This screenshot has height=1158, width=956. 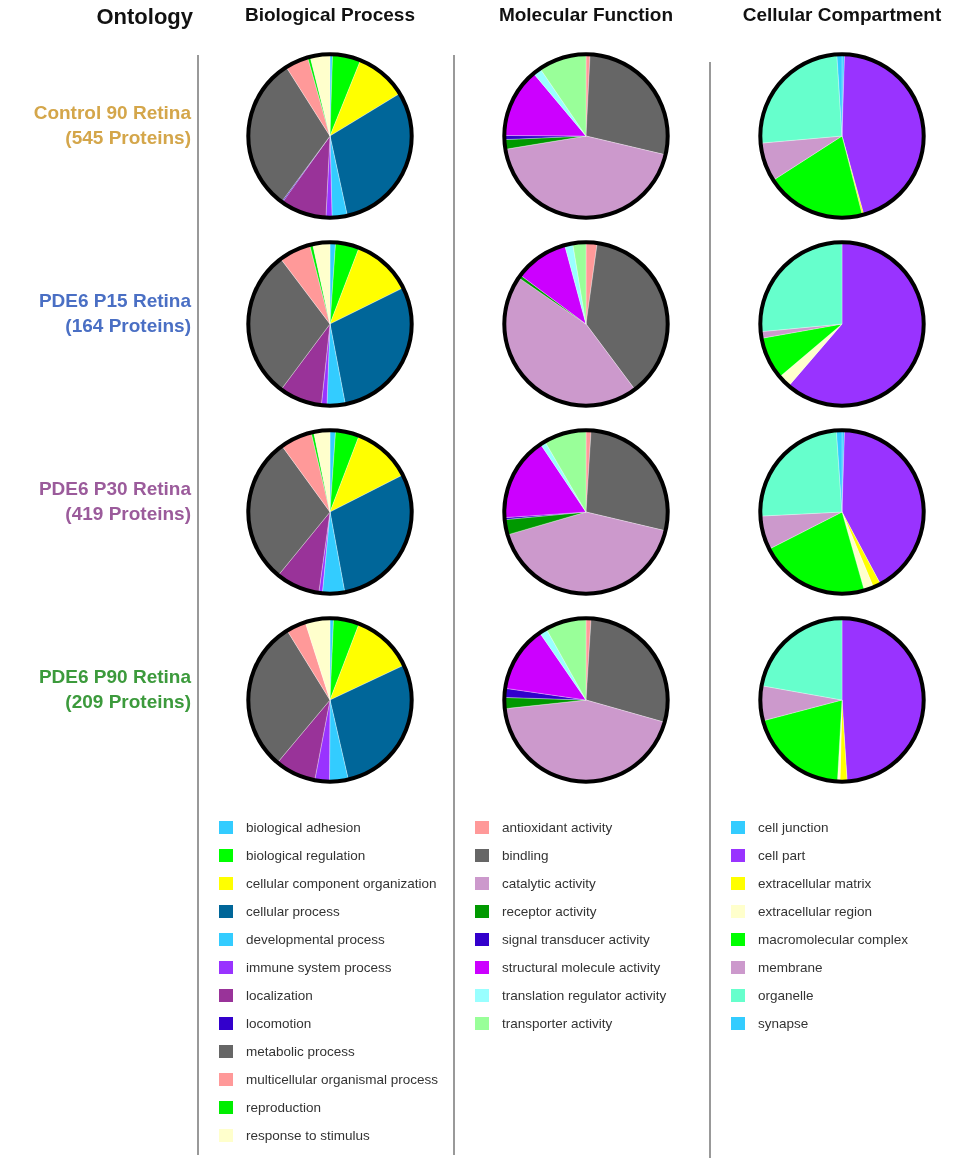 I want to click on legend-label: receptor activity, so click(x=549, y=911).